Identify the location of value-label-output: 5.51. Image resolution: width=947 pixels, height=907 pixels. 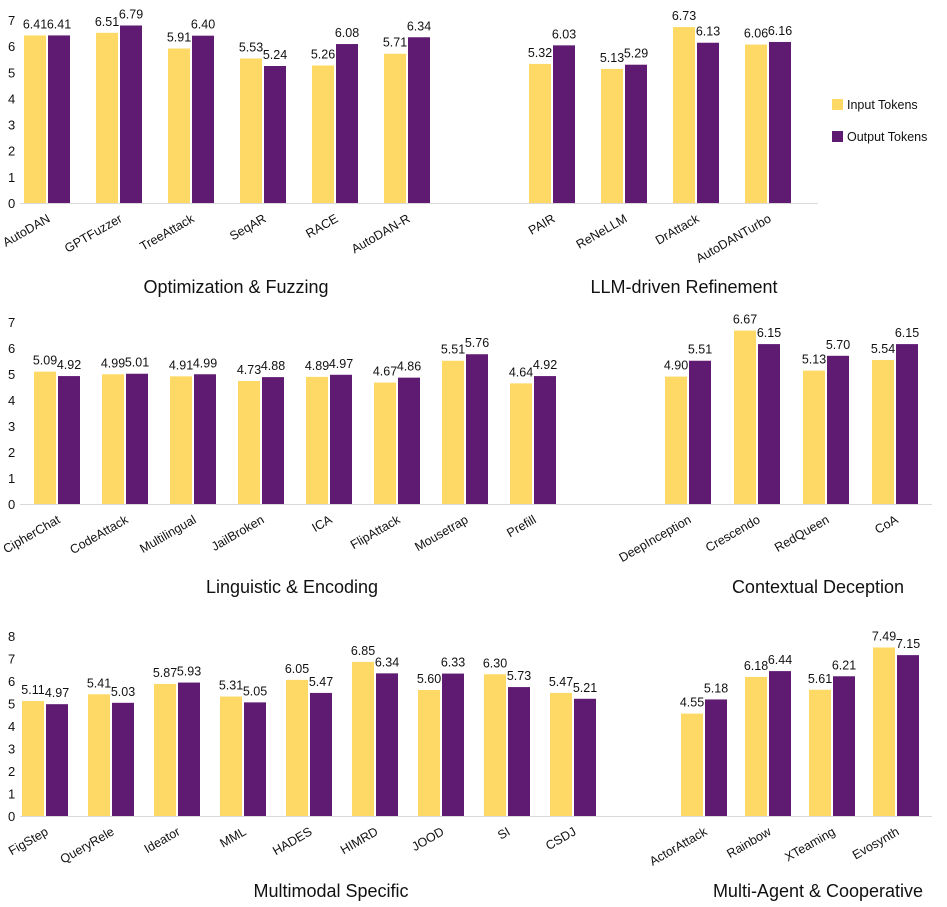
(700, 350).